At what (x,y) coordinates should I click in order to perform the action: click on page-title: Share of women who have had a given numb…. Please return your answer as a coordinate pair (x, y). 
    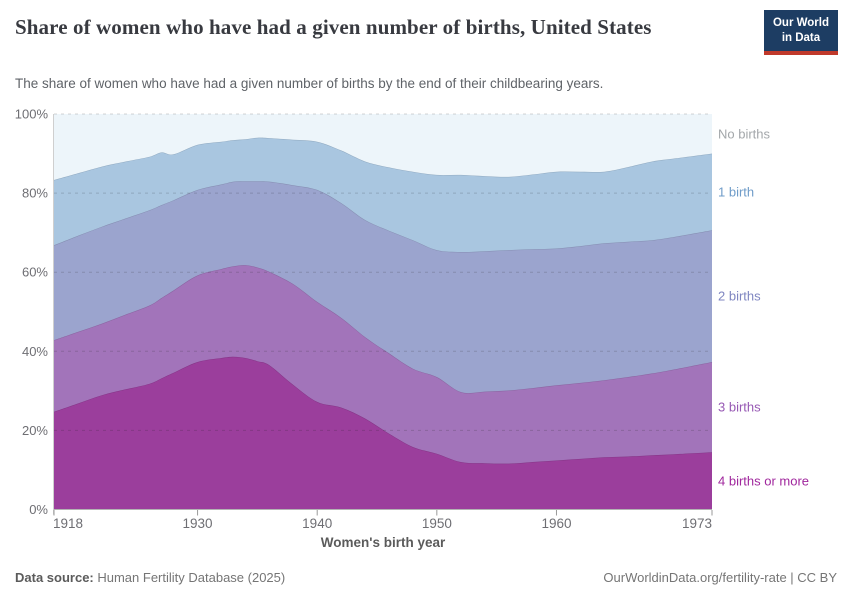
    Looking at the image, I should click on (333, 27).